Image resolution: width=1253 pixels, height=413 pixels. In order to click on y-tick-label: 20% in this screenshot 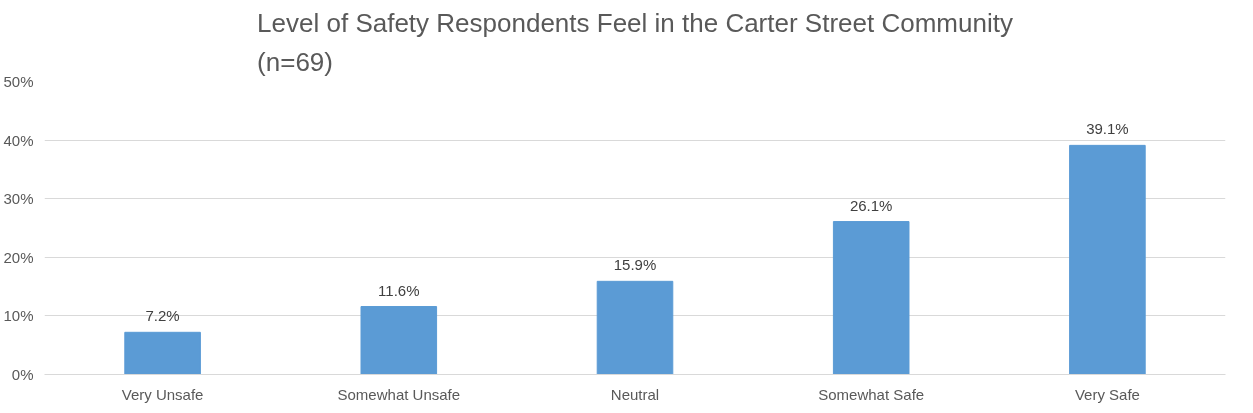, I will do `click(18, 257)`.